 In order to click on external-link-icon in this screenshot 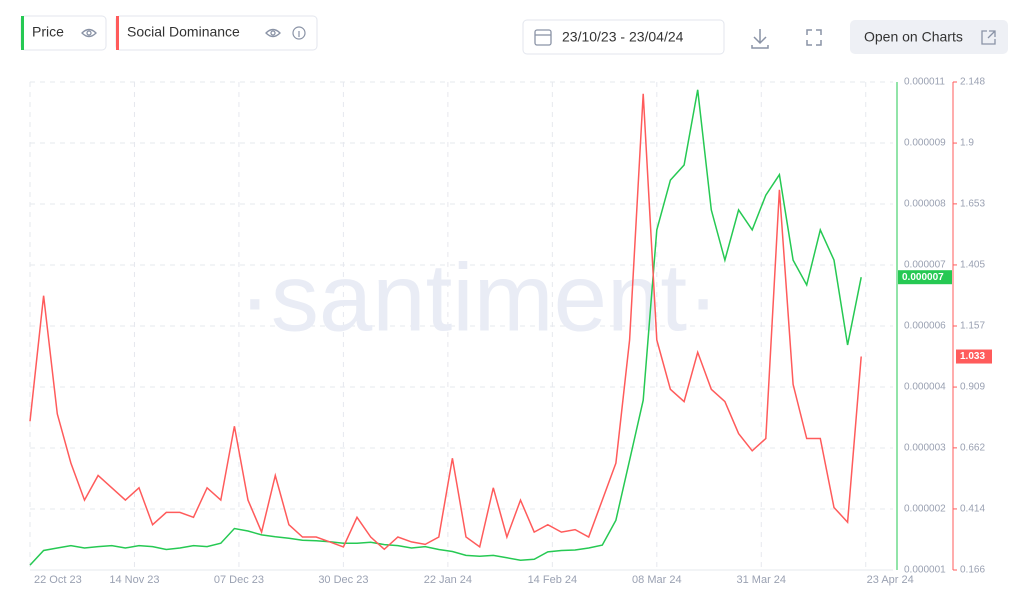, I will do `click(988, 37)`.